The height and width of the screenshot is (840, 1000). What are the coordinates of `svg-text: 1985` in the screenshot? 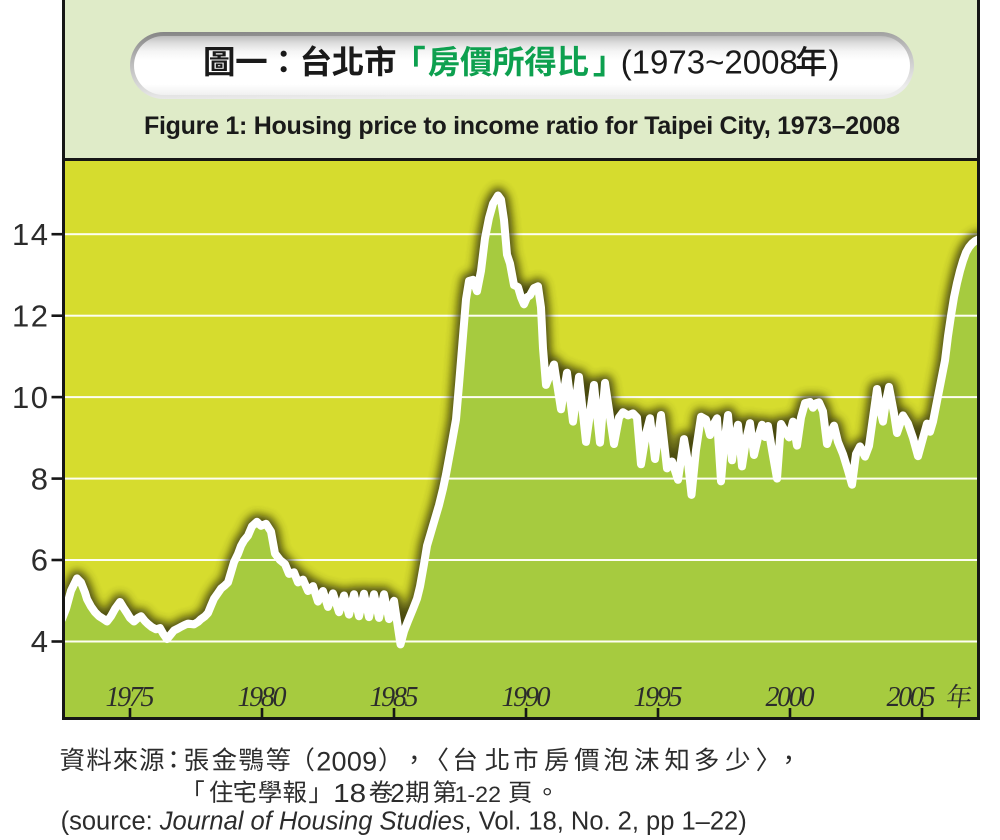 It's located at (394, 697).